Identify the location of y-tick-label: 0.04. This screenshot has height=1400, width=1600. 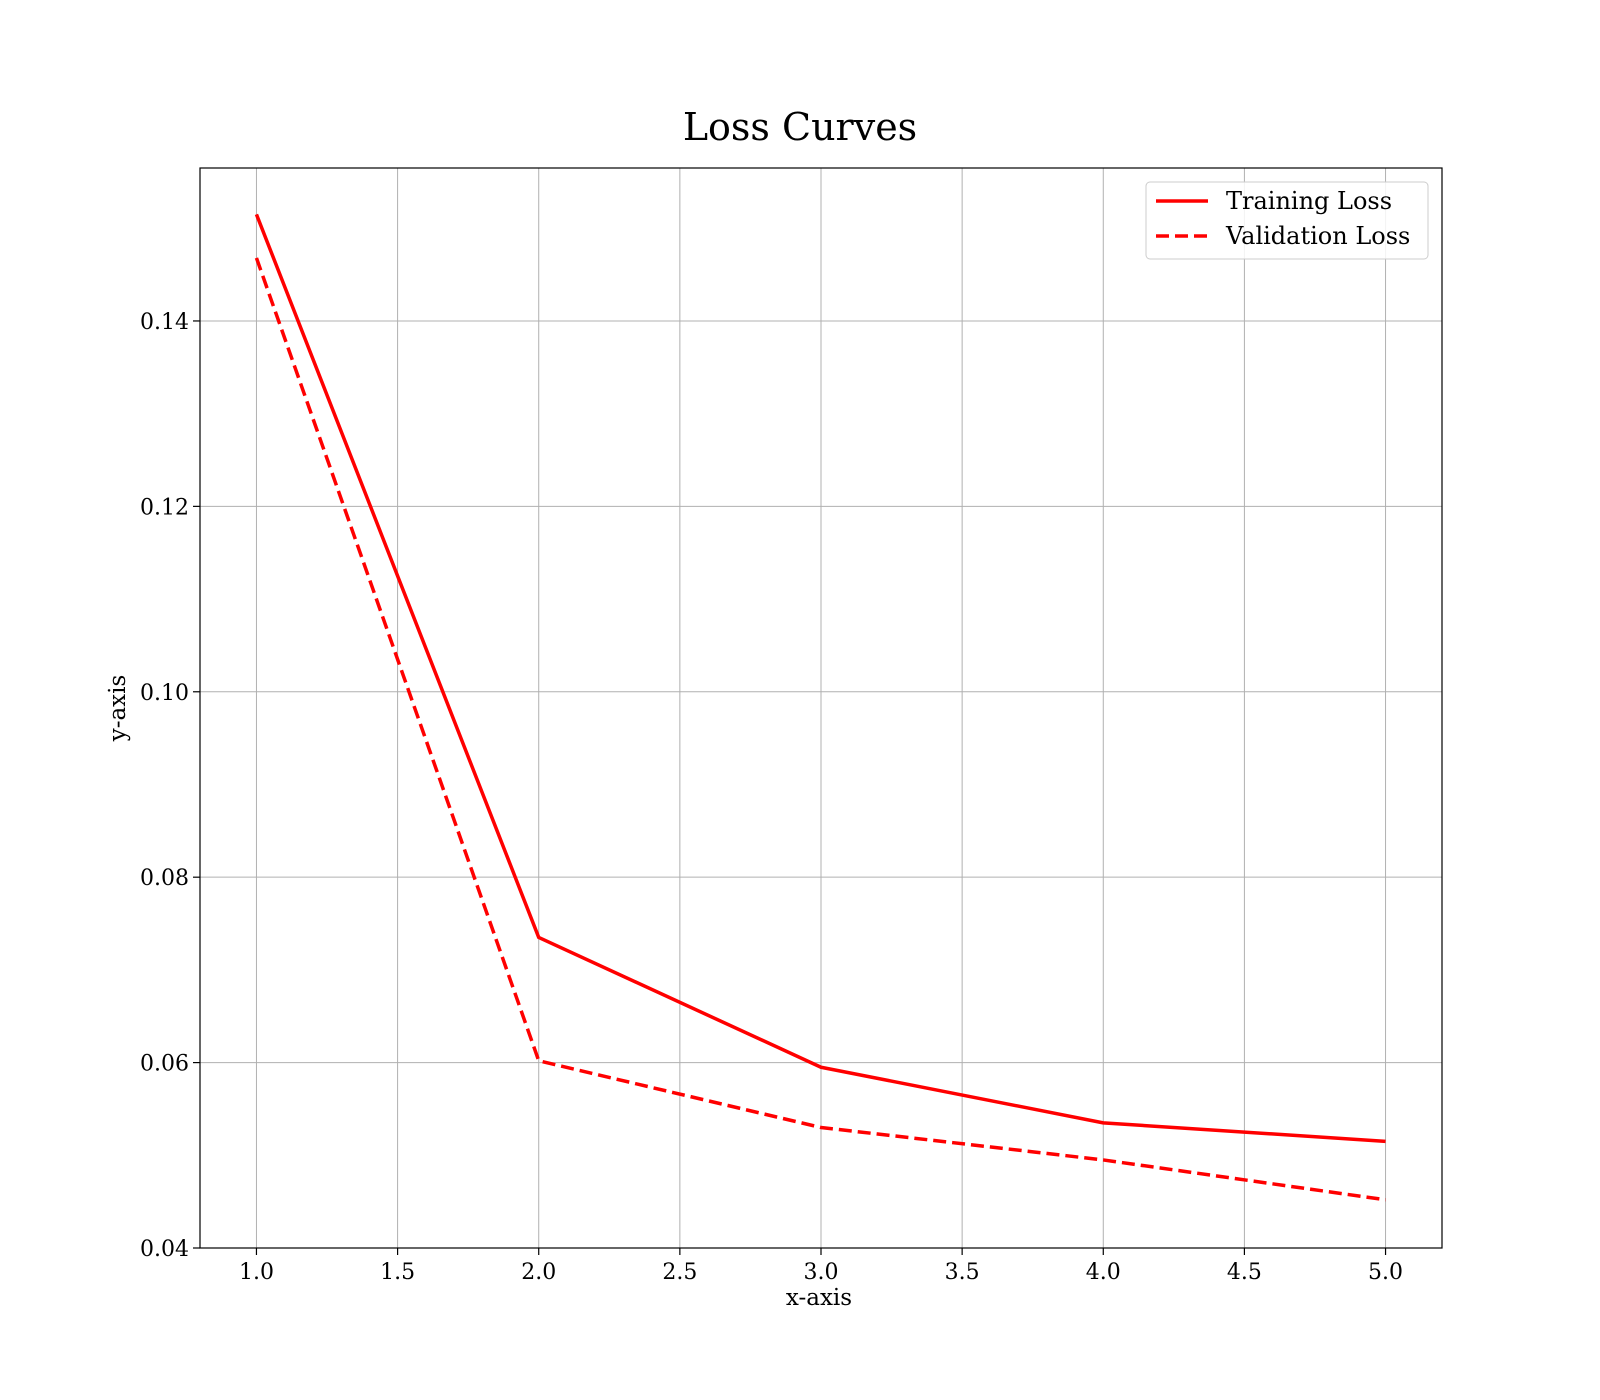
(164, 1249).